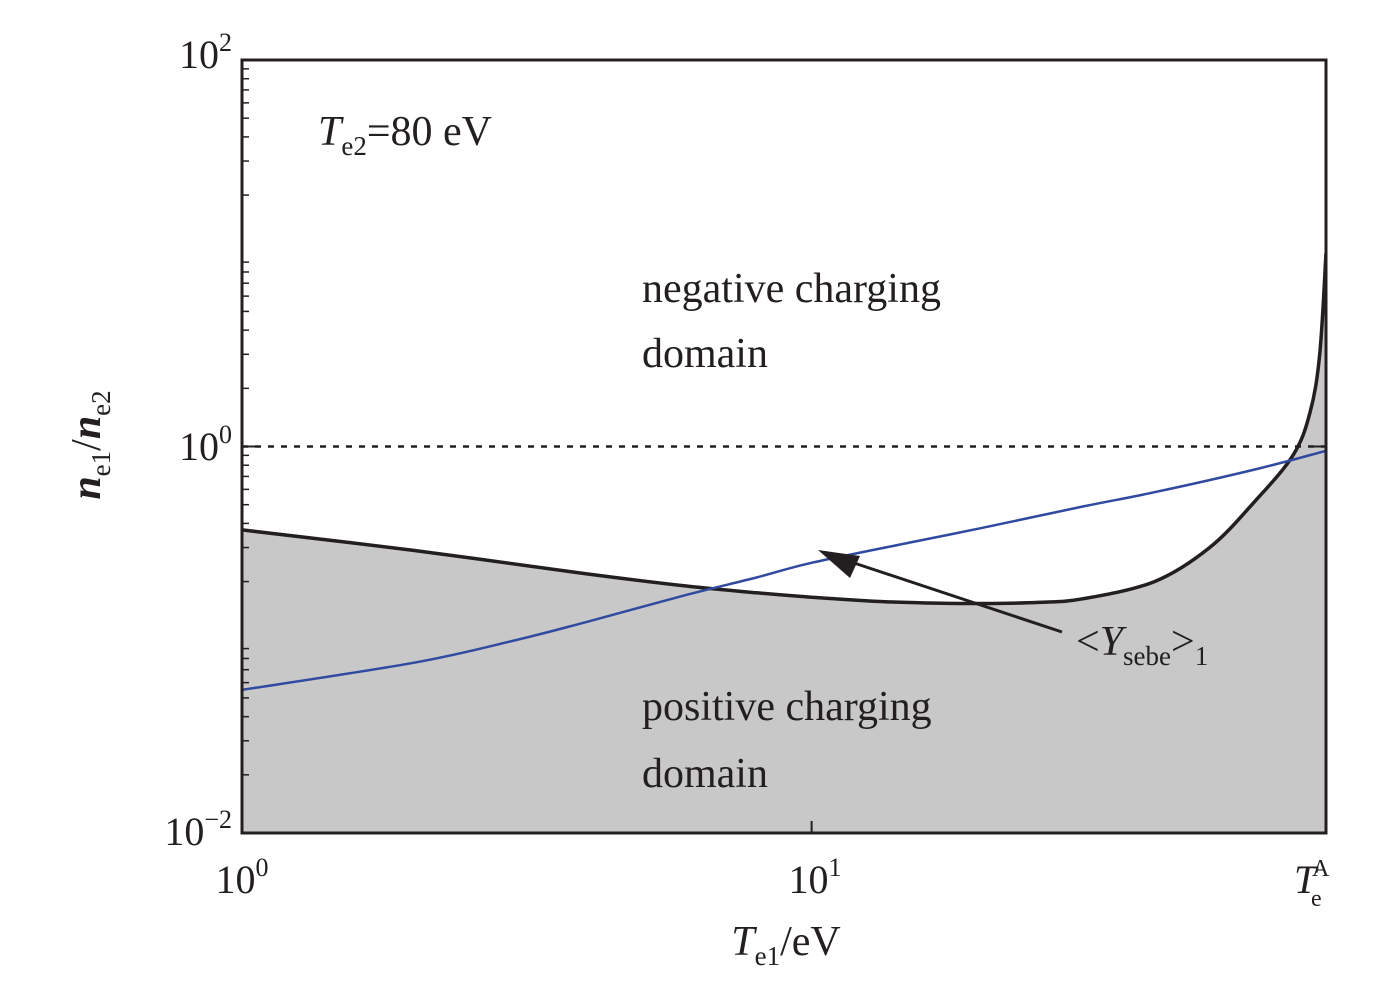 This screenshot has width=1378, height=988. Describe the element at coordinates (815, 877) in the screenshot. I see `x-tick-label-10: 10¹` at that location.